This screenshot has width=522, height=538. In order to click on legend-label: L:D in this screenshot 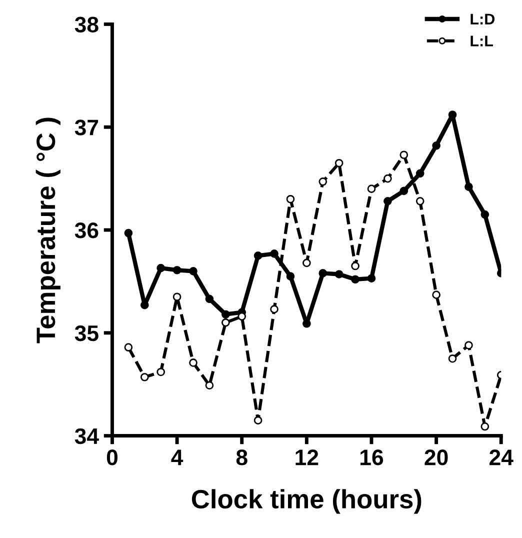, I will do `click(482, 19)`.